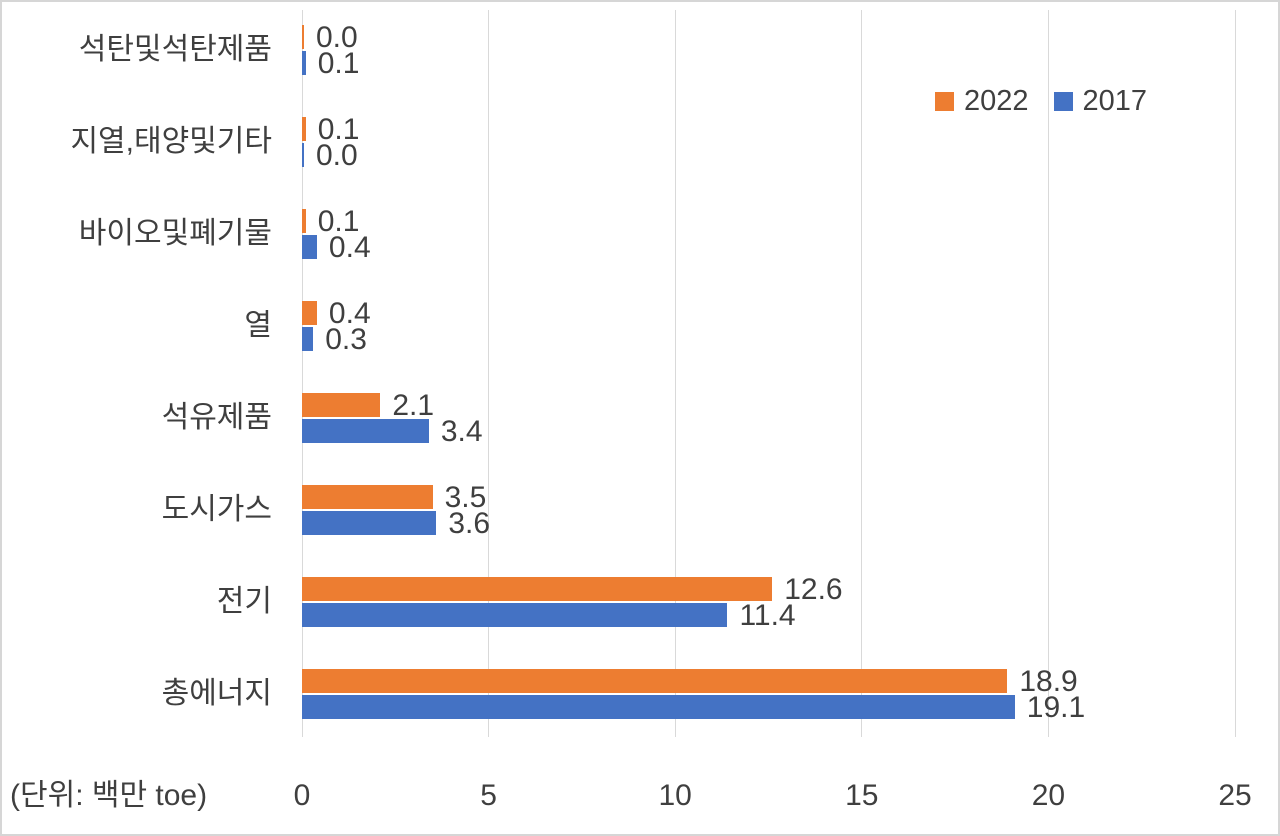 The height and width of the screenshot is (836, 1280). I want to click on category-label: 열, so click(258, 325).